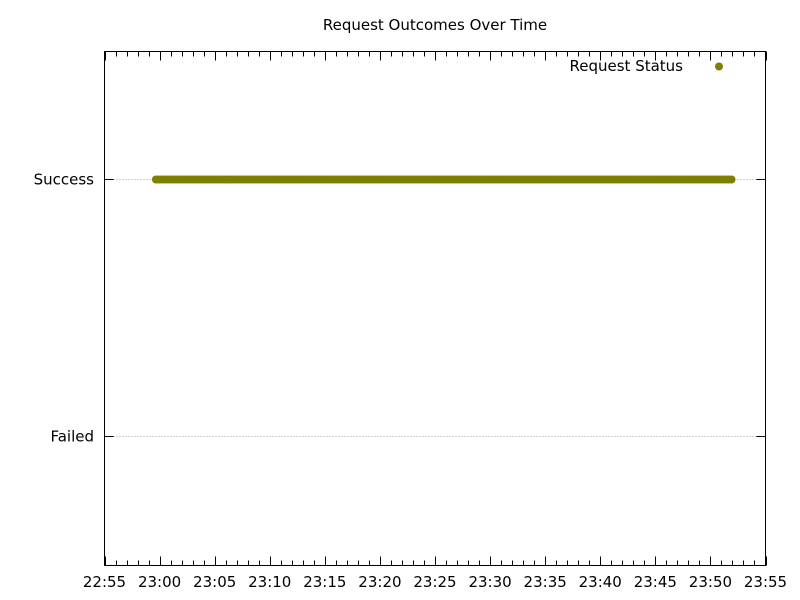 The width and height of the screenshot is (800, 600). What do you see at coordinates (719, 66) in the screenshot?
I see `legend-marker` at bounding box center [719, 66].